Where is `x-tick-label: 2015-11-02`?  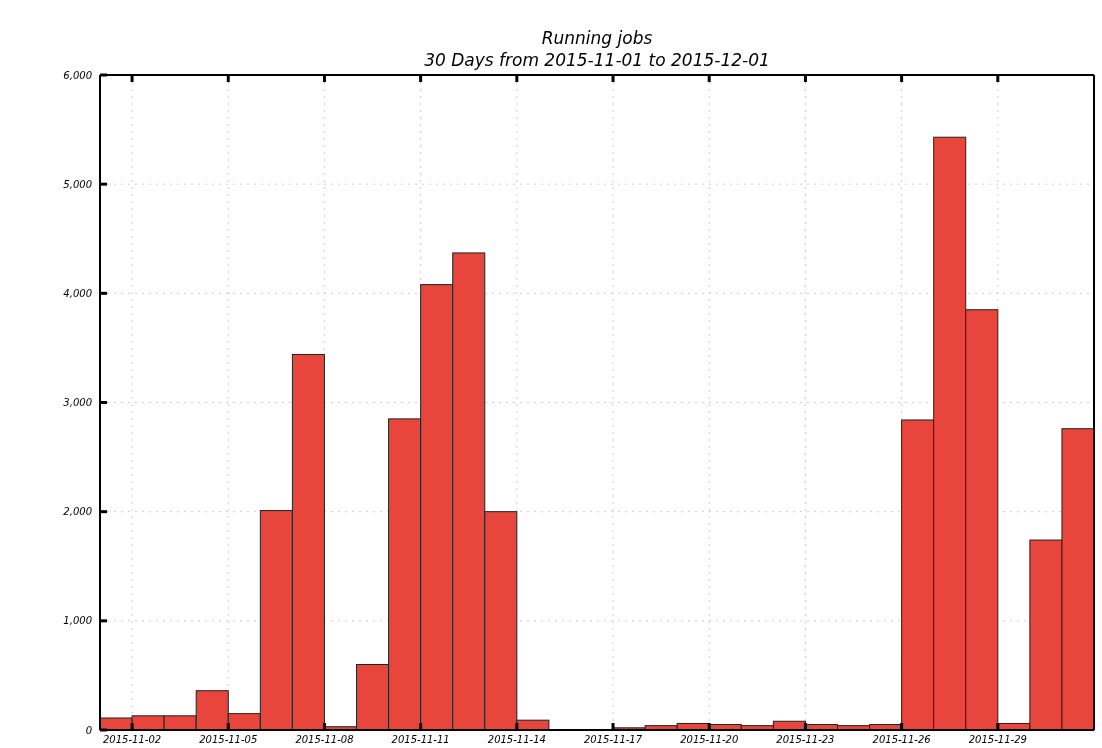 x-tick-label: 2015-11-02 is located at coordinates (132, 739).